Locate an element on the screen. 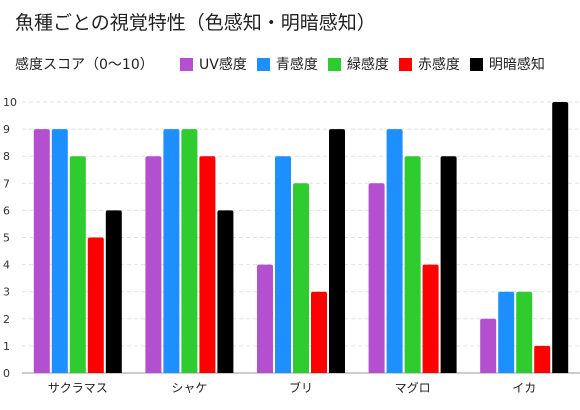 This screenshot has height=410, width=580. y-tick-label: 7 is located at coordinates (6, 183).